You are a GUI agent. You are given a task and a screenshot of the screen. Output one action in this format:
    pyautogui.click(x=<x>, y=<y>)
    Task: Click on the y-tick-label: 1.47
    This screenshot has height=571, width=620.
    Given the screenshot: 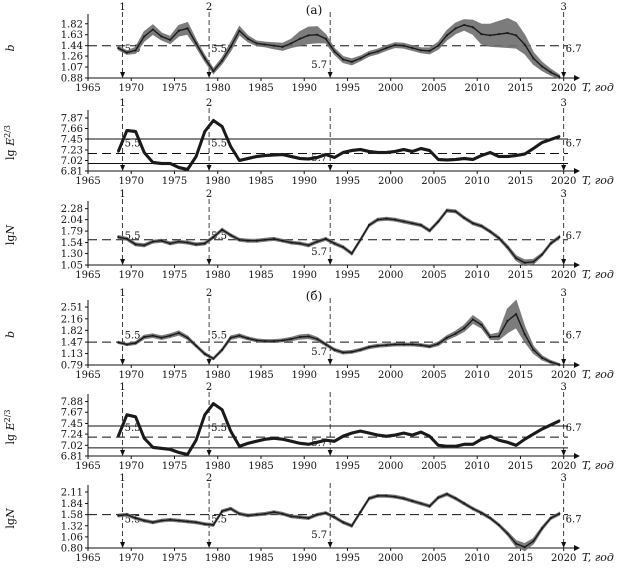 What is the action you would take?
    pyautogui.click(x=72, y=343)
    